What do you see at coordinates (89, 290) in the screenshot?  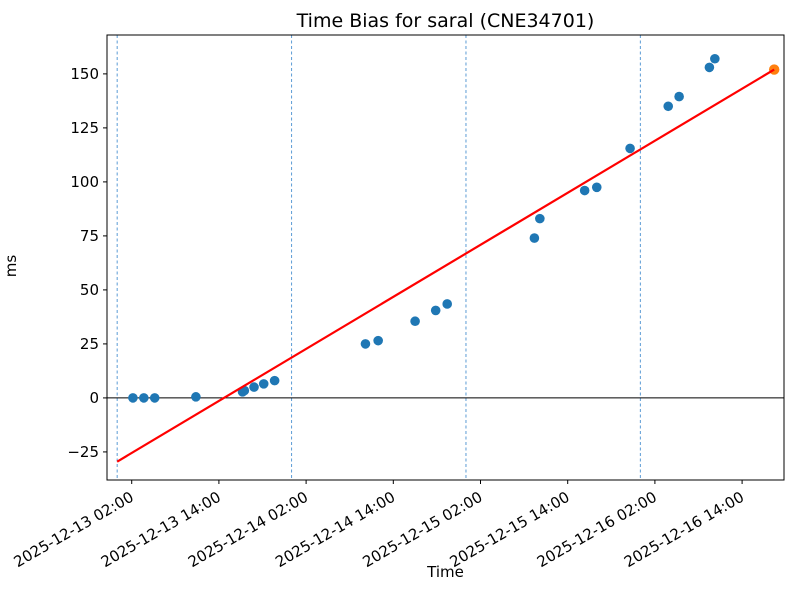 I see `y-tick-label: 50` at bounding box center [89, 290].